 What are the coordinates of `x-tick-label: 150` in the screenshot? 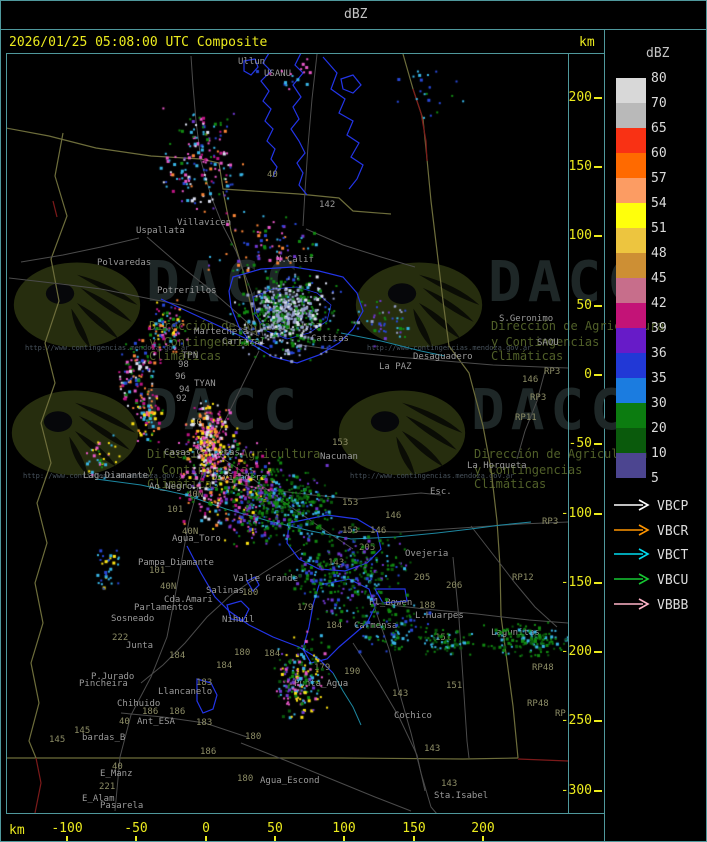 It's located at (414, 828).